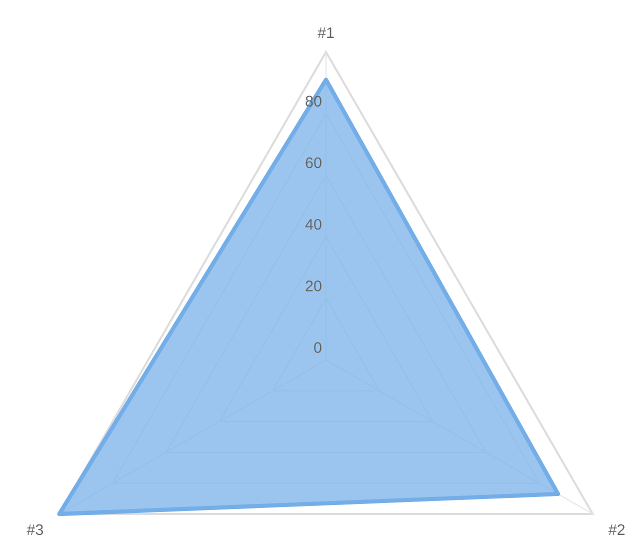  Describe the element at coordinates (313, 224) in the screenshot. I see `y-tick-label: 40` at that location.